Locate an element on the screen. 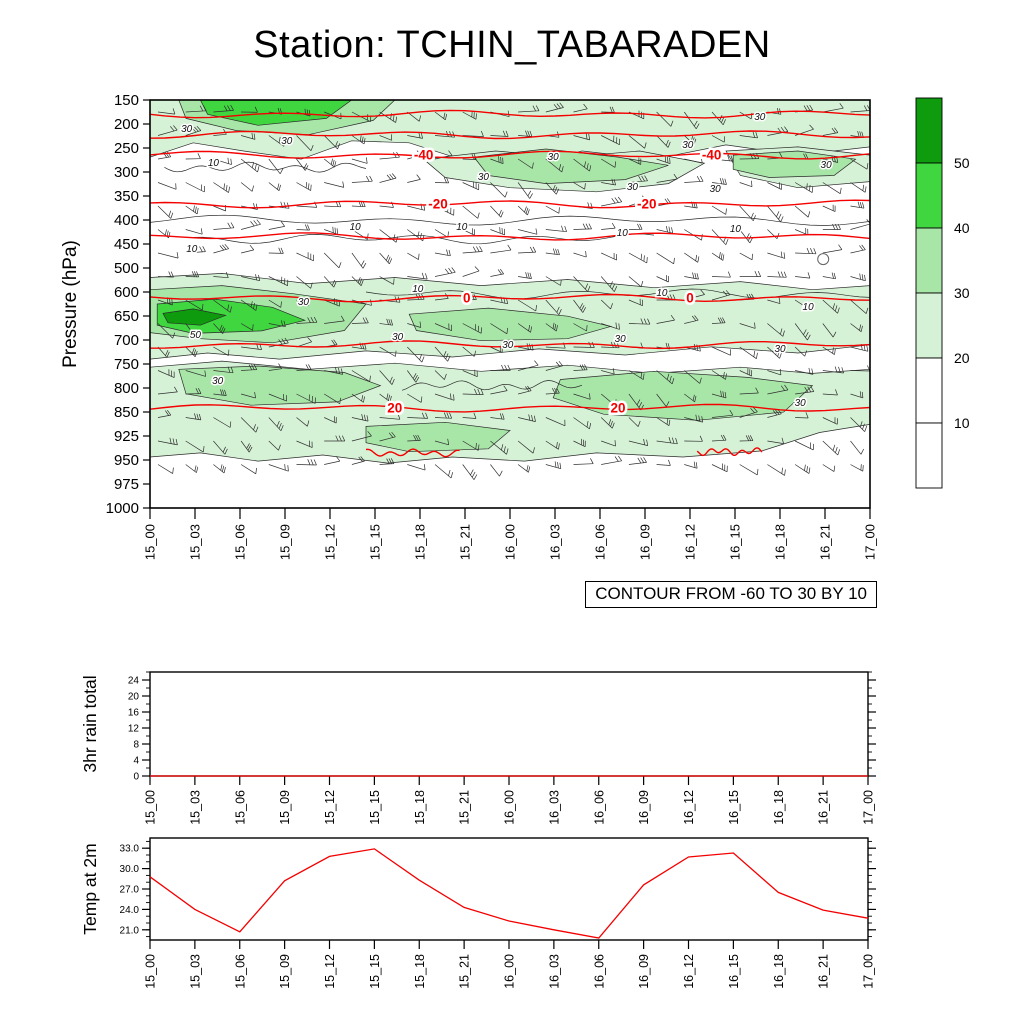 This screenshot has height=1024, width=1024. colorbar-box is located at coordinates (929, 260).